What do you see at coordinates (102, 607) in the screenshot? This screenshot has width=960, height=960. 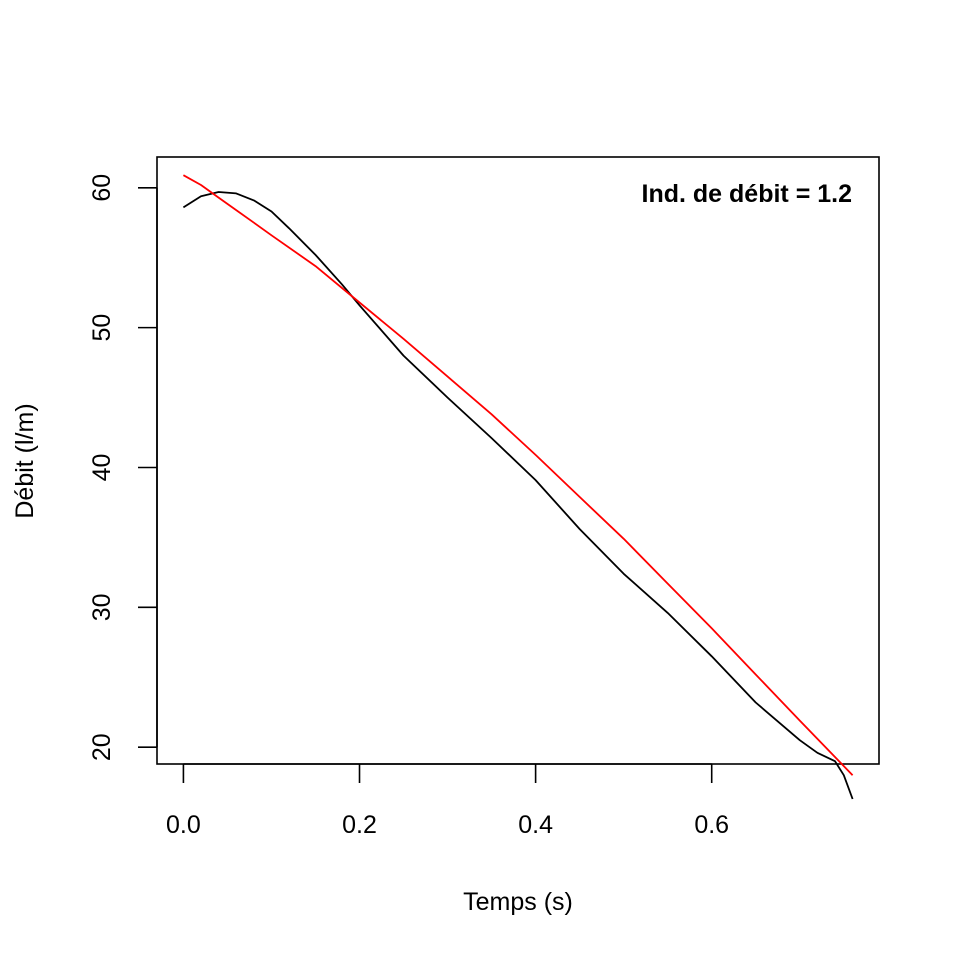 I see `y-tick-label: 30` at bounding box center [102, 607].